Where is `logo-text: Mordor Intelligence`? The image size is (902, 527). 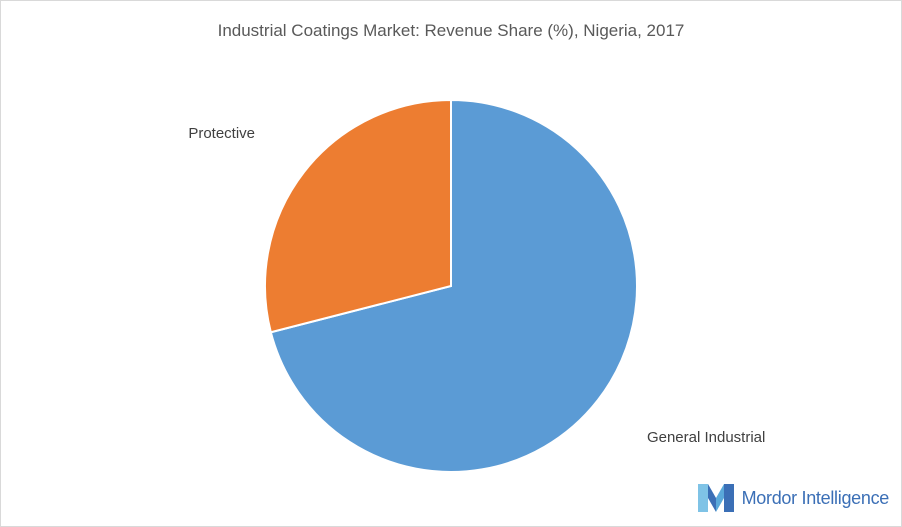 logo-text: Mordor Intelligence is located at coordinates (815, 497).